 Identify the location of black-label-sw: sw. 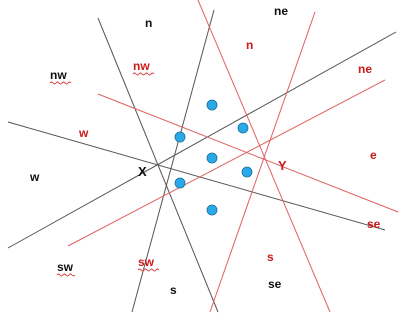
(65, 267).